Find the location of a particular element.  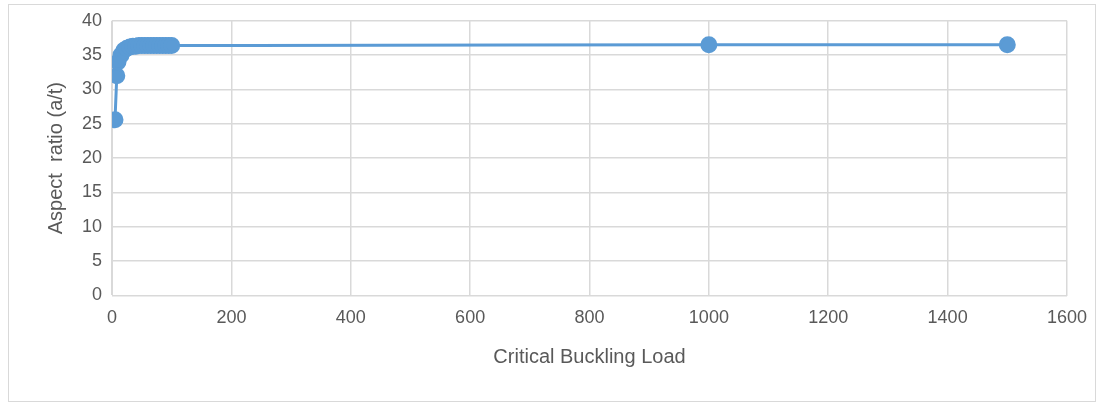

y-tick-label: 40 is located at coordinates (92, 19).